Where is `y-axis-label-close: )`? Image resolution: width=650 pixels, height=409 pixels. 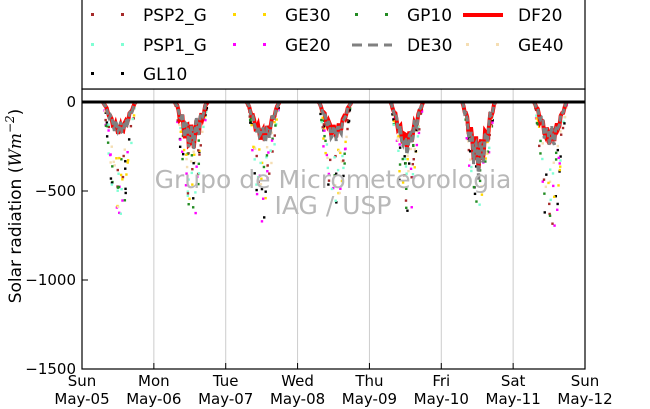 y-axis-label-close: ) is located at coordinates (16, 112).